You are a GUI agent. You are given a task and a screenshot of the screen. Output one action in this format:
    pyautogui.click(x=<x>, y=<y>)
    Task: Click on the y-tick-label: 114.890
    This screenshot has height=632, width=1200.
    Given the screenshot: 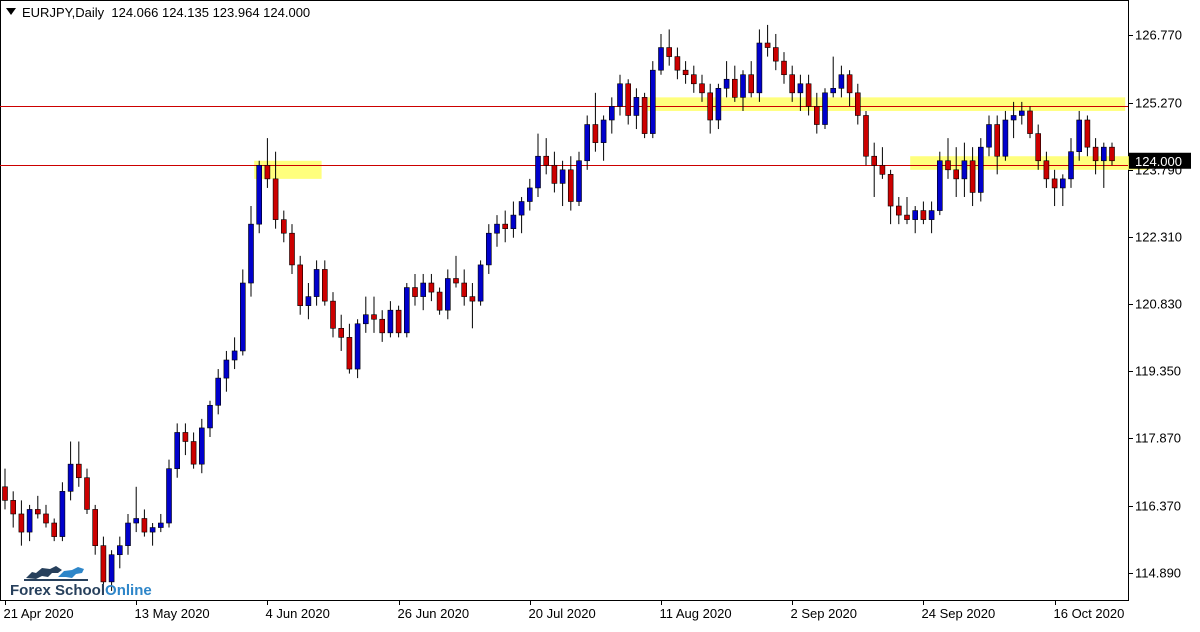 What is the action you would take?
    pyautogui.click(x=1158, y=573)
    